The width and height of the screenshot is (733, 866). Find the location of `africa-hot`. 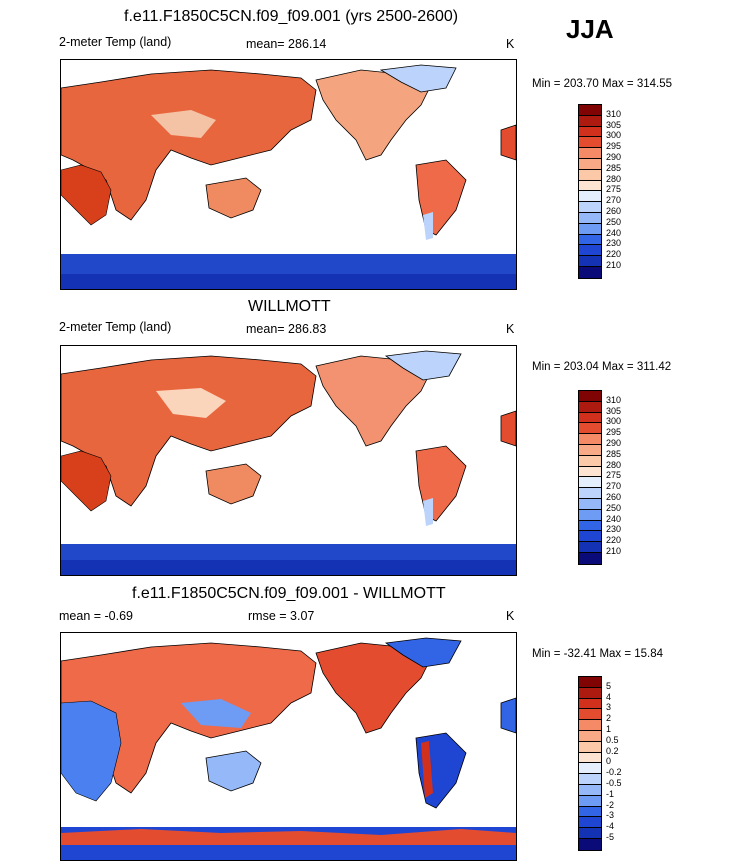

africa-hot is located at coordinates (86, 195).